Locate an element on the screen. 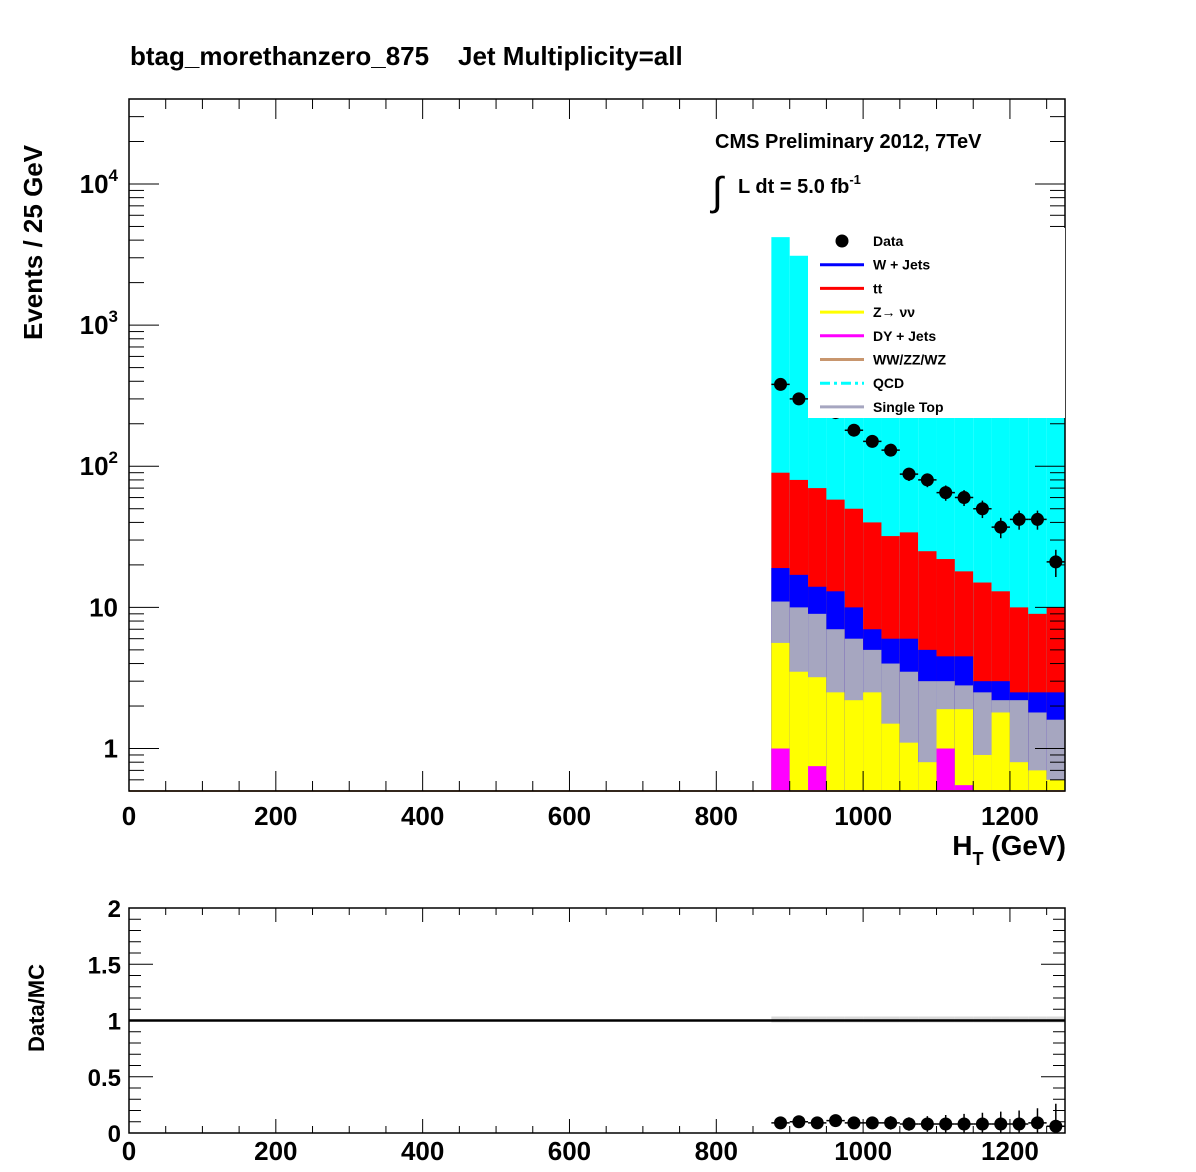 This screenshot has height=1172, width=1196. legend-label: tt is located at coordinates (878, 288).